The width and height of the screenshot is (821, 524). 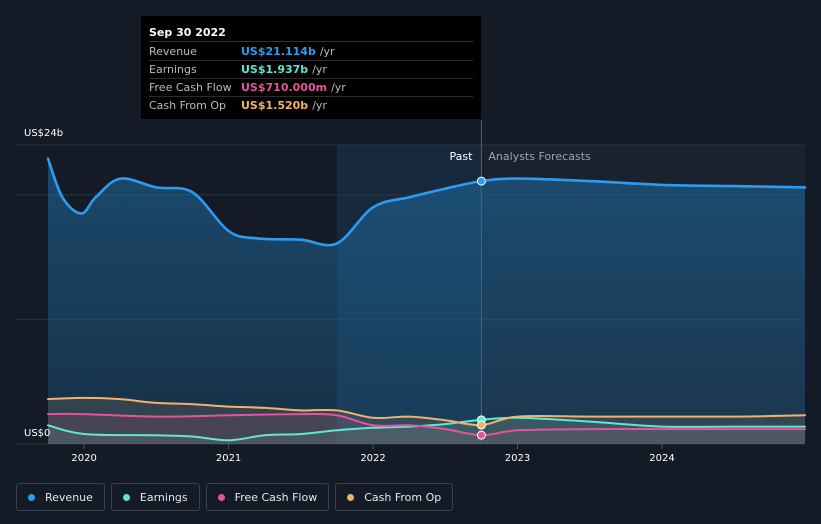 I want to click on tooltip-row-earnings: Earnings US$1.937b /yr, so click(x=311, y=70).